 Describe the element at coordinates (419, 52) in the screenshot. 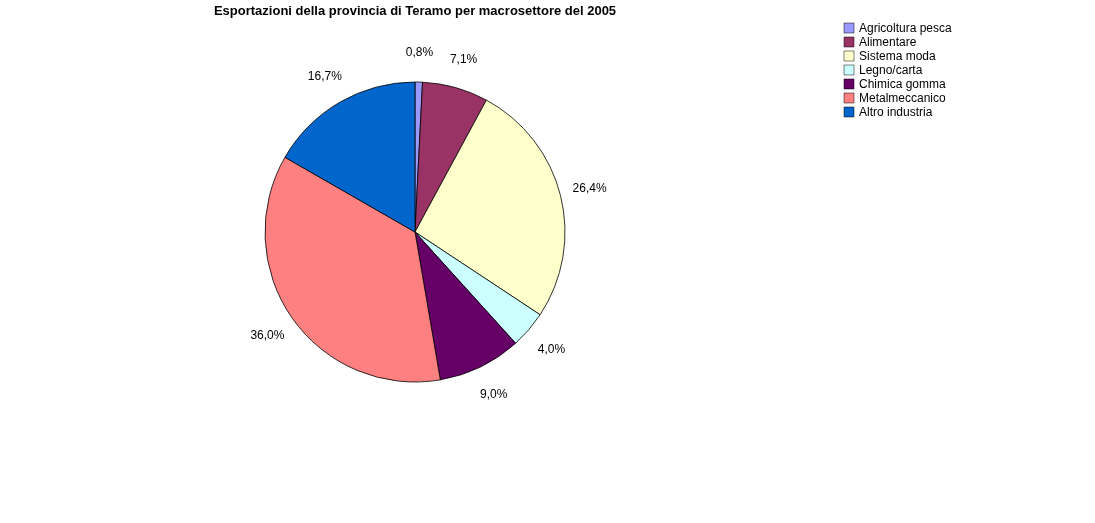

I see `data-label: 0,8%` at that location.